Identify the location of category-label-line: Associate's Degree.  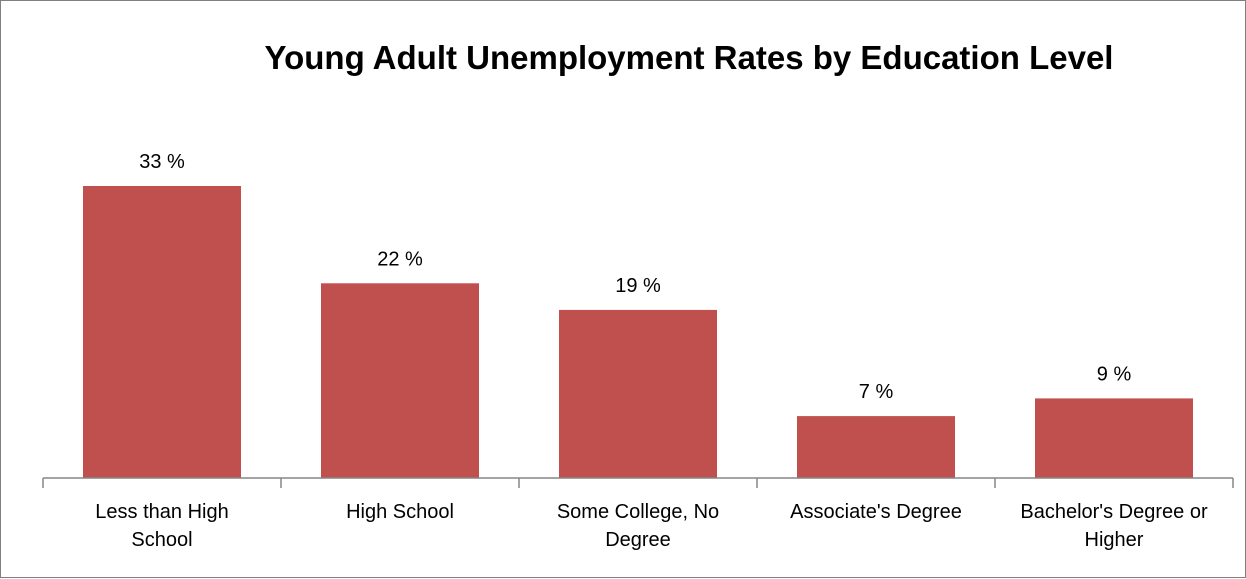
(876, 512).